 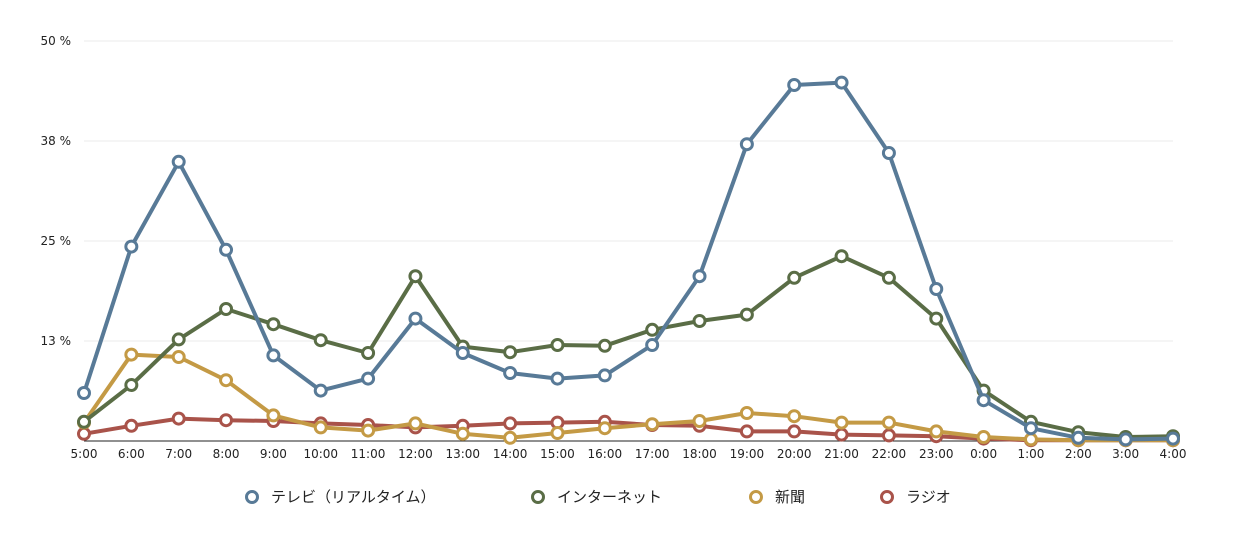 What do you see at coordinates (226, 454) in the screenshot?
I see `x-tick-label: 8:00` at bounding box center [226, 454].